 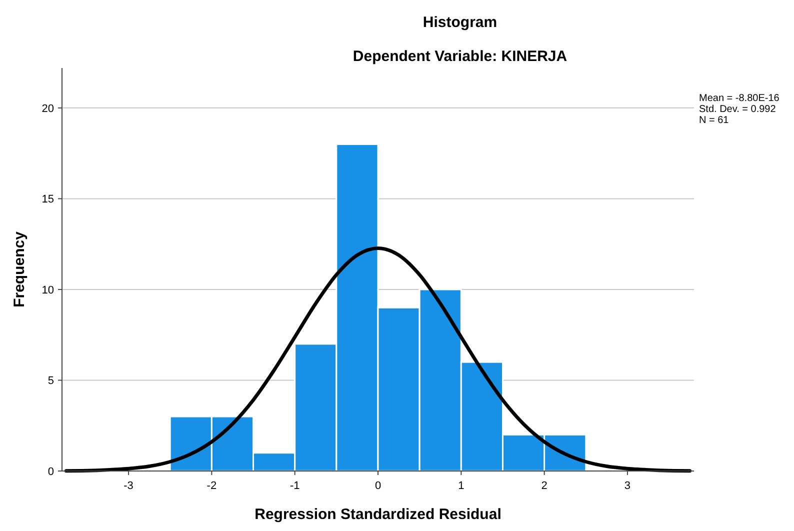 What do you see at coordinates (544, 486) in the screenshot?
I see `x-tick-label: 2` at bounding box center [544, 486].